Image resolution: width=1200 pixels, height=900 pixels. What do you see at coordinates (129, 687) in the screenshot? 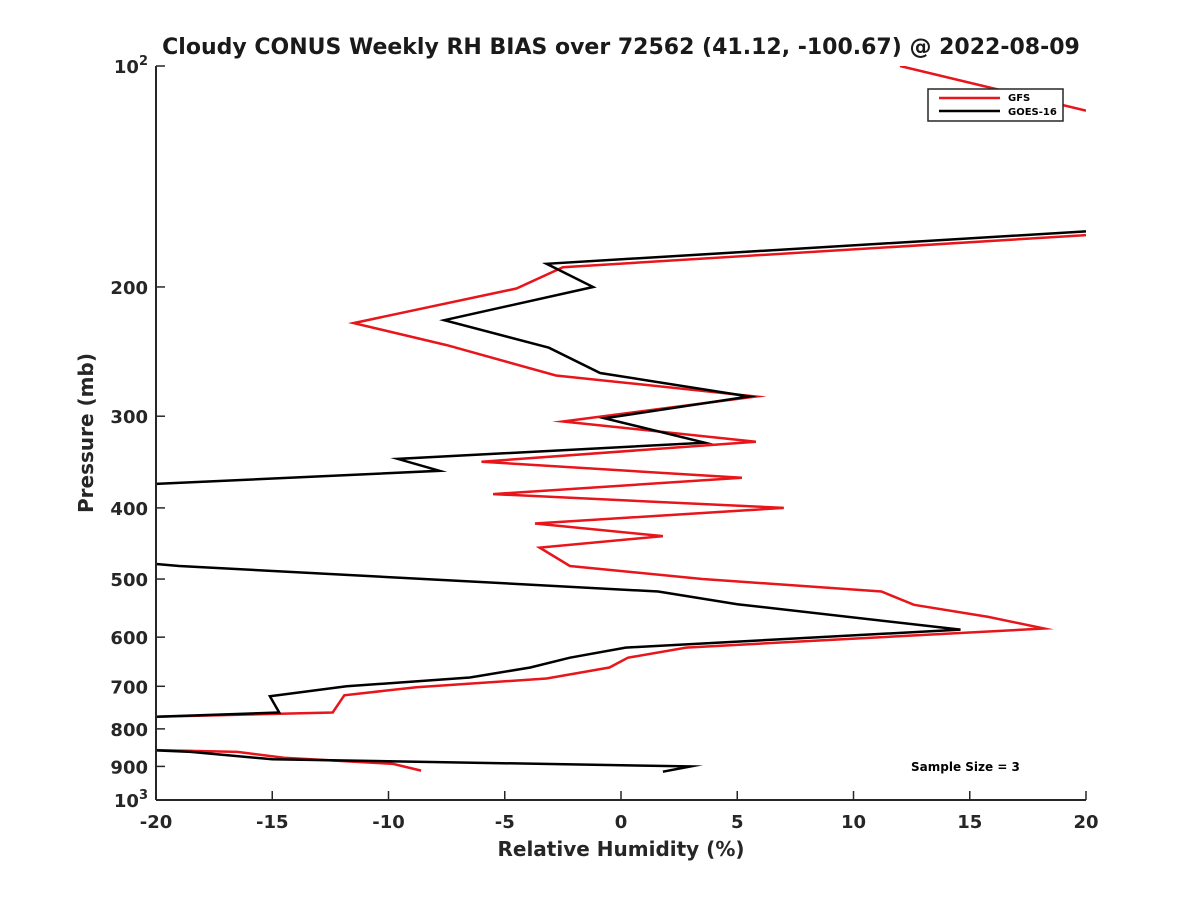
I see `y-tick-label: 700` at bounding box center [129, 687].